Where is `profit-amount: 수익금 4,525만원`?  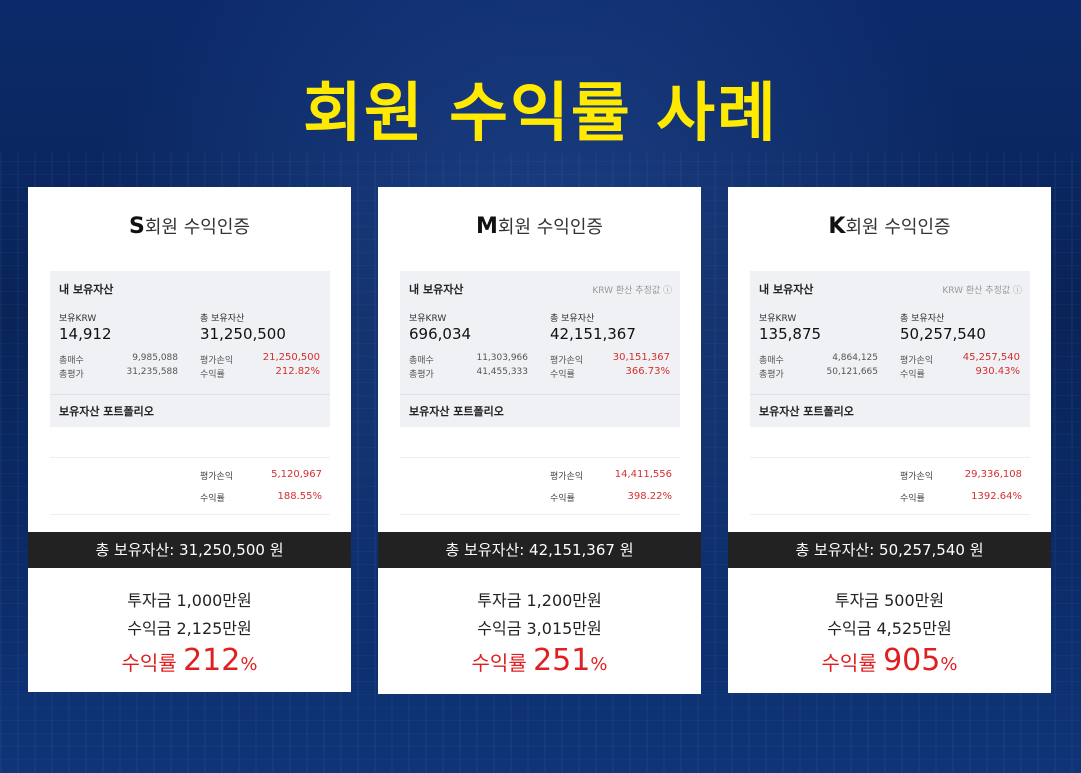 profit-amount: 수익금 4,525만원 is located at coordinates (889, 628).